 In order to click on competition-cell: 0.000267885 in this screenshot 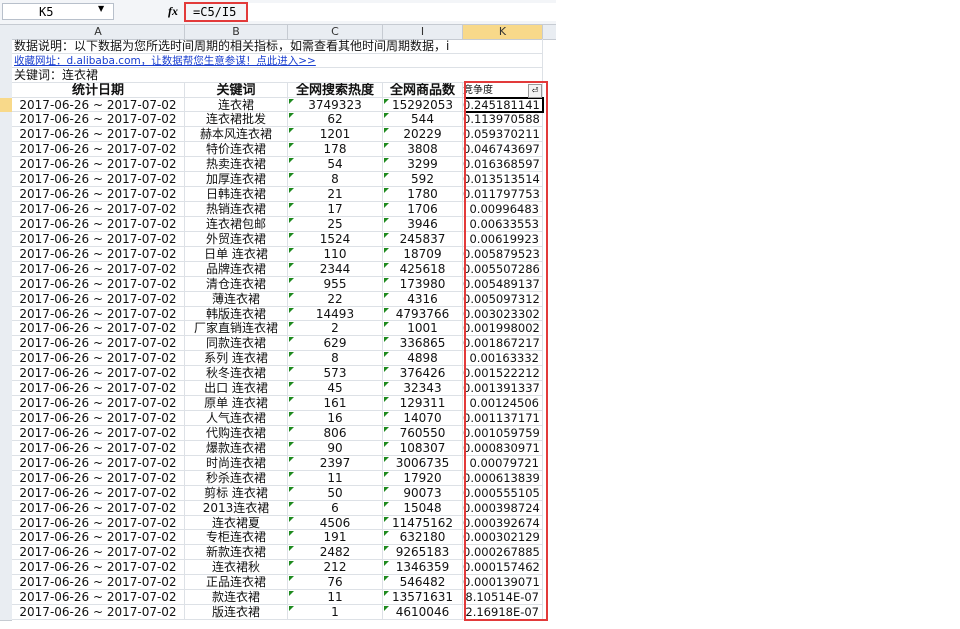, I will do `click(503, 553)`.